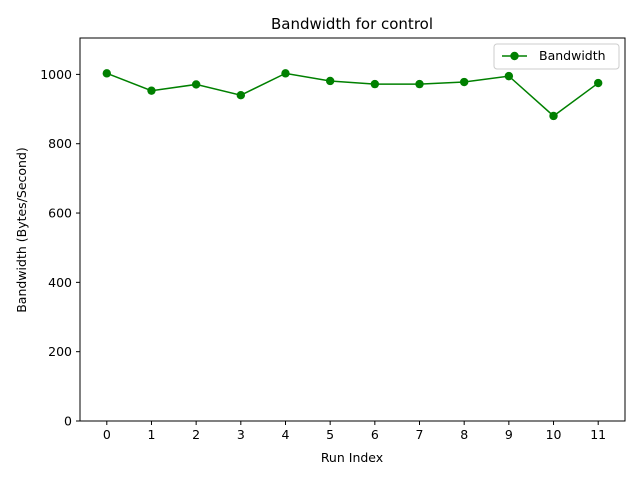 The image size is (640, 480). I want to click on y-tick-label: 400, so click(60, 282).